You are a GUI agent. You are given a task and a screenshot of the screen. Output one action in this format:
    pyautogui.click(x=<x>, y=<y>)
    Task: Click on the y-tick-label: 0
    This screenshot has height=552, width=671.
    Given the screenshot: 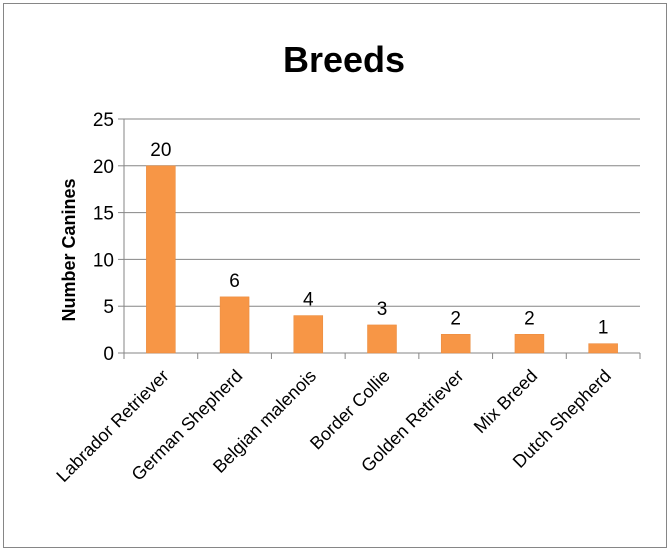 What is the action you would take?
    pyautogui.click(x=108, y=354)
    